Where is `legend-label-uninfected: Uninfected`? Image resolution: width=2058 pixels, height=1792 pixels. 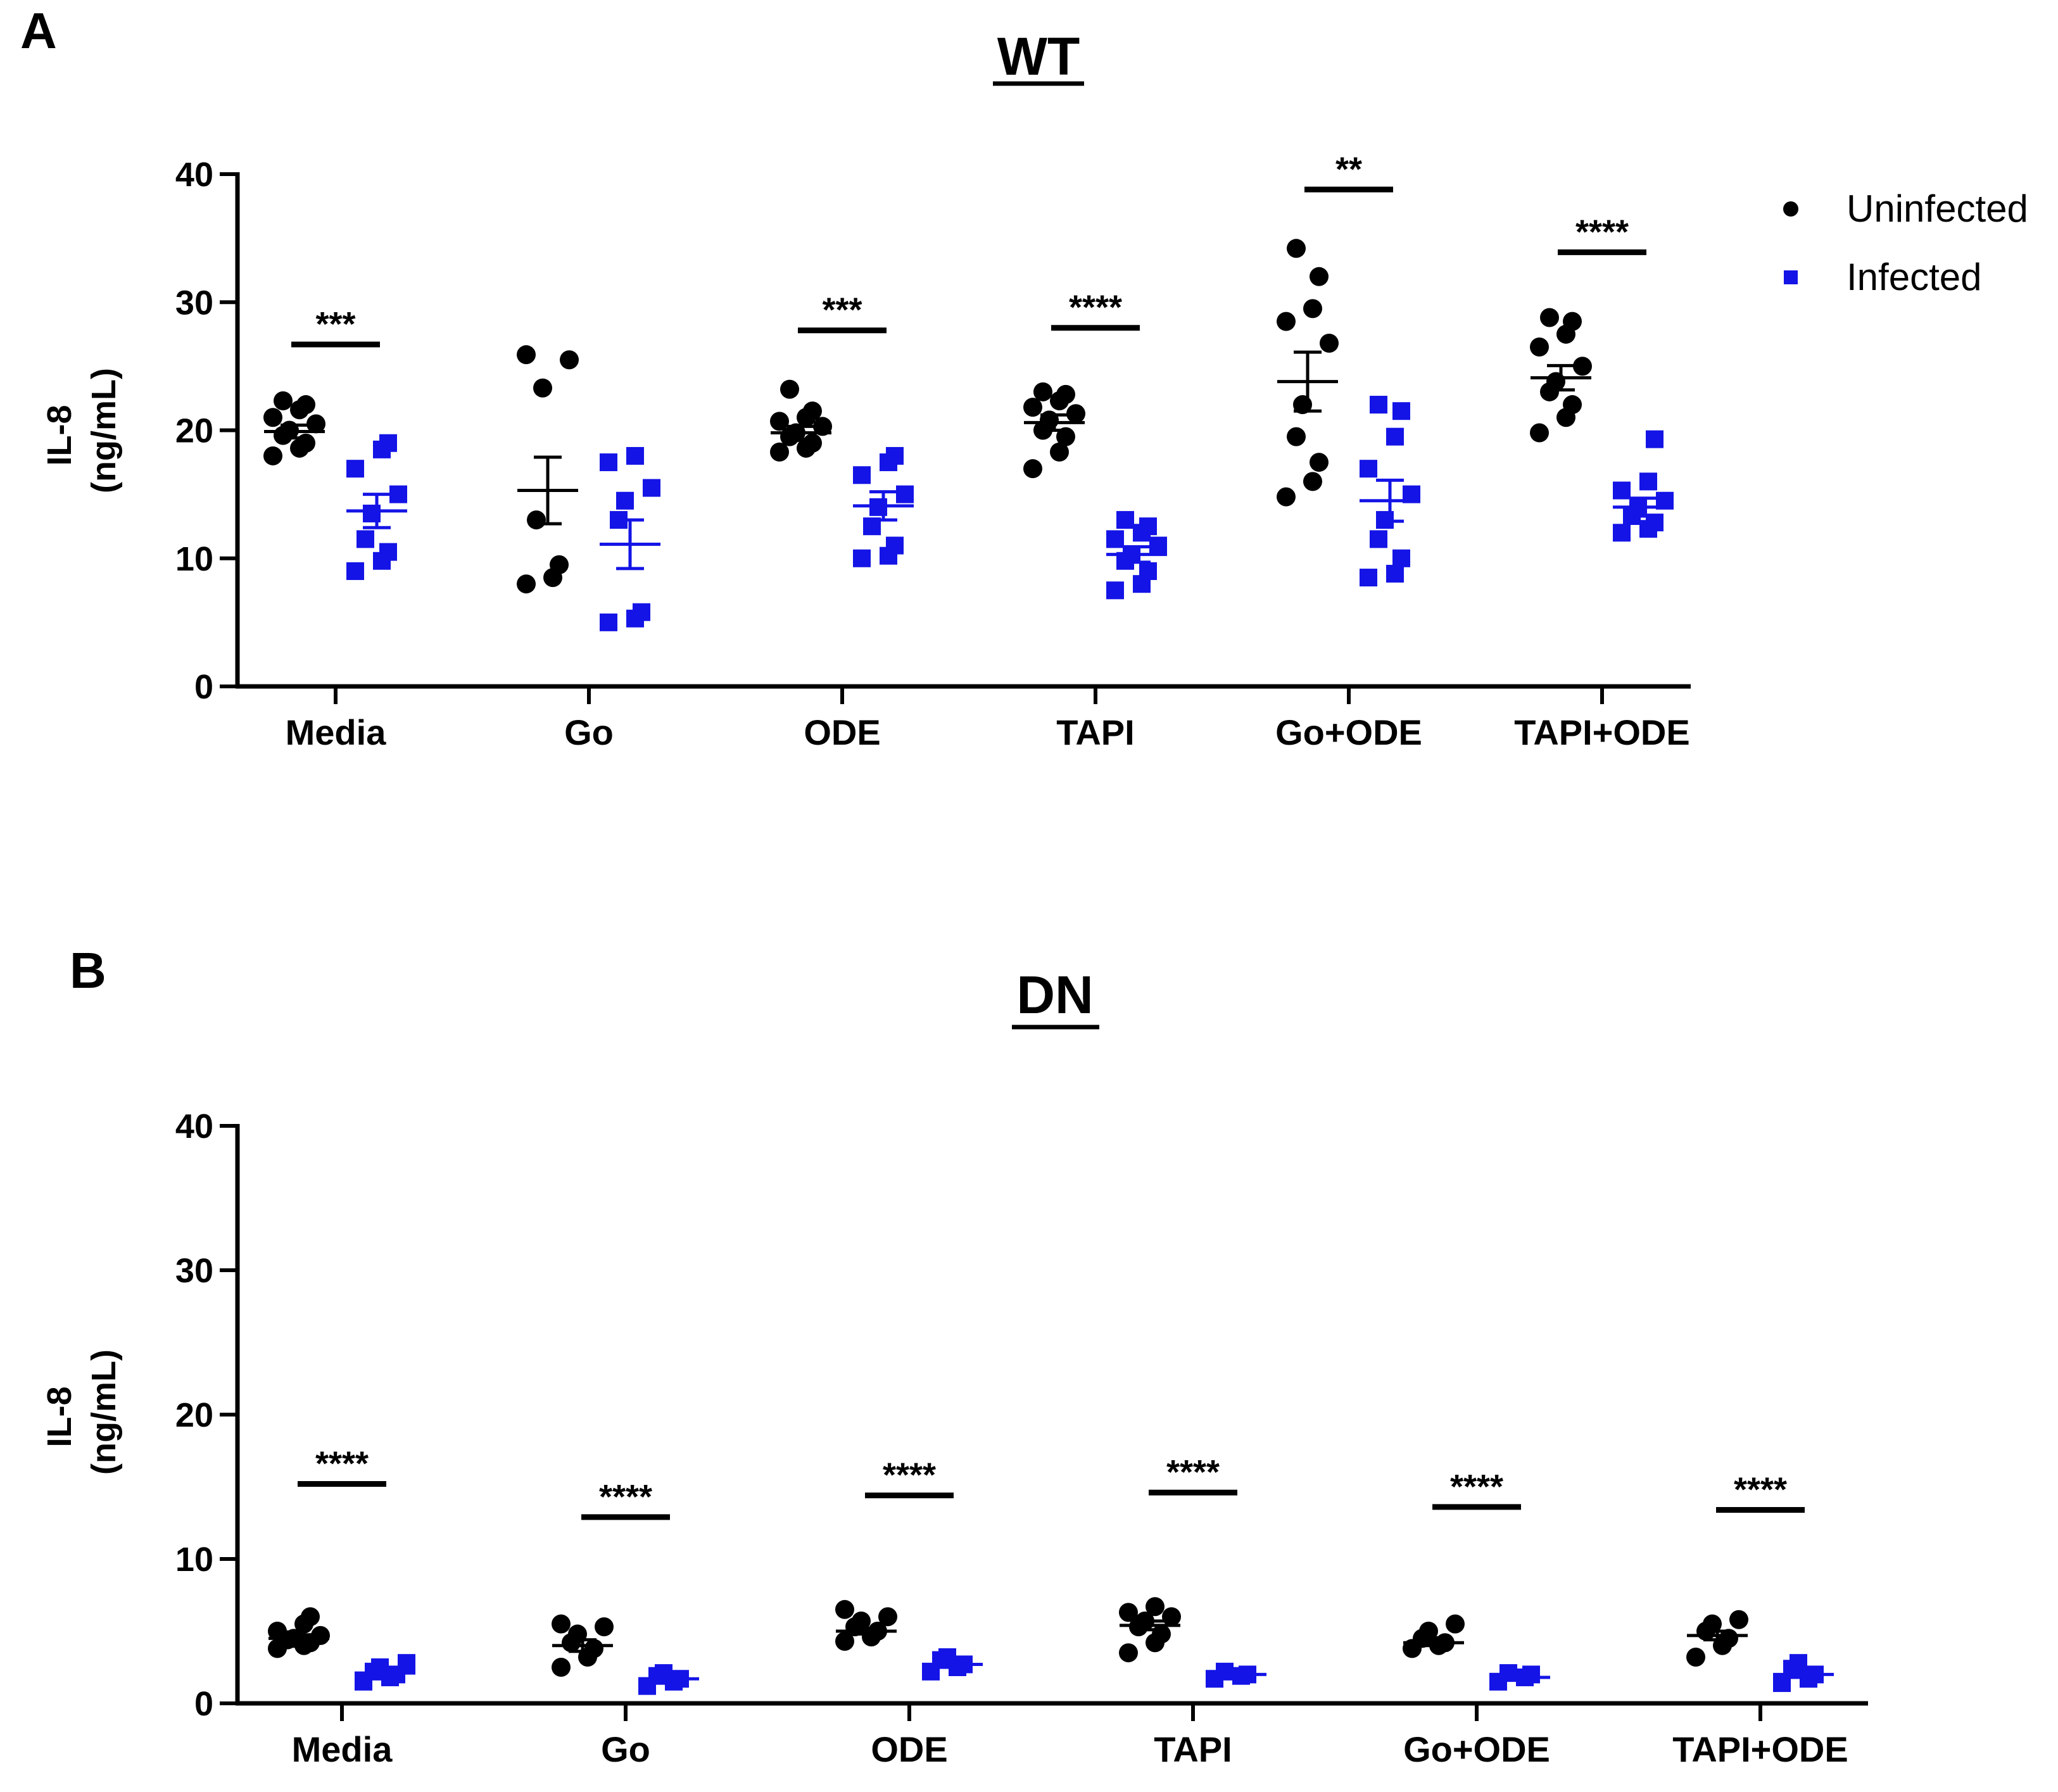 legend-label-uninfected: Uninfected is located at coordinates (1938, 208).